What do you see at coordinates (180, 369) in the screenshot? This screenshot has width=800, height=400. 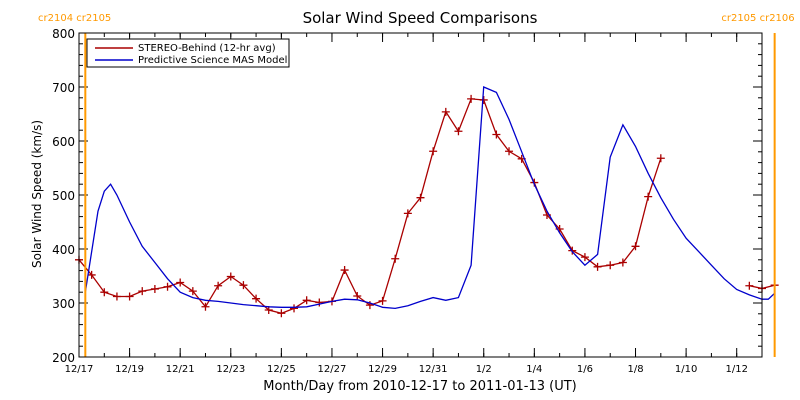 I see `x-tick-label: 12/21` at bounding box center [180, 369].